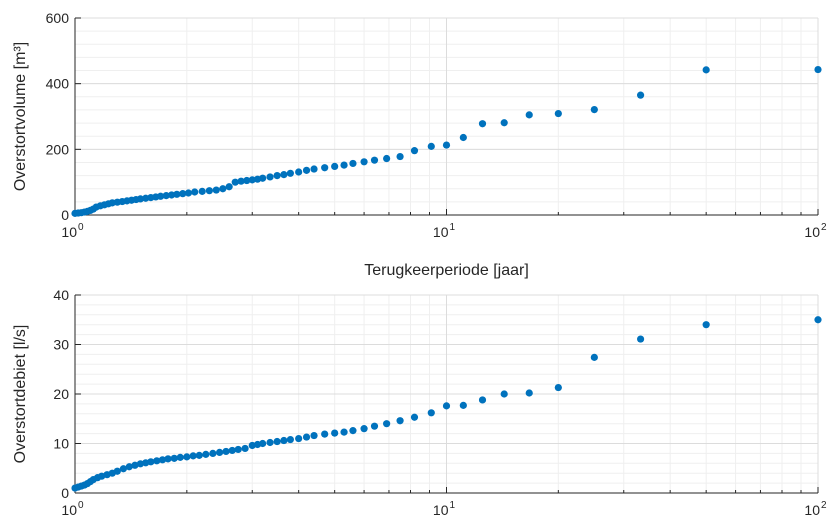 Image resolution: width=833 pixels, height=531 pixels. I want to click on x-axis-title: Terugkeerperiode [jaar], so click(446, 270).